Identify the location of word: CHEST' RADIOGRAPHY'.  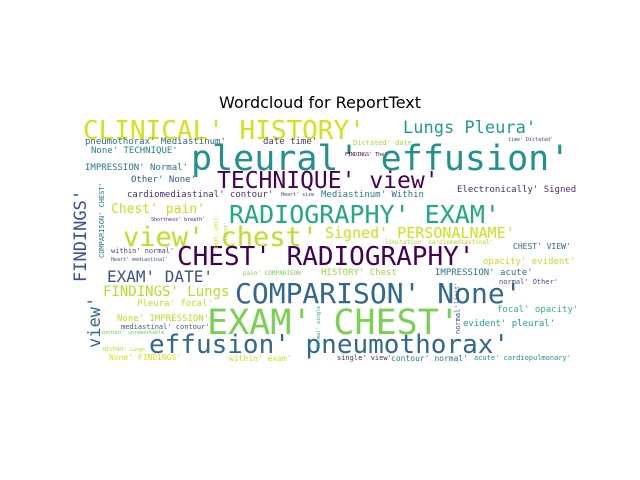
(326, 257).